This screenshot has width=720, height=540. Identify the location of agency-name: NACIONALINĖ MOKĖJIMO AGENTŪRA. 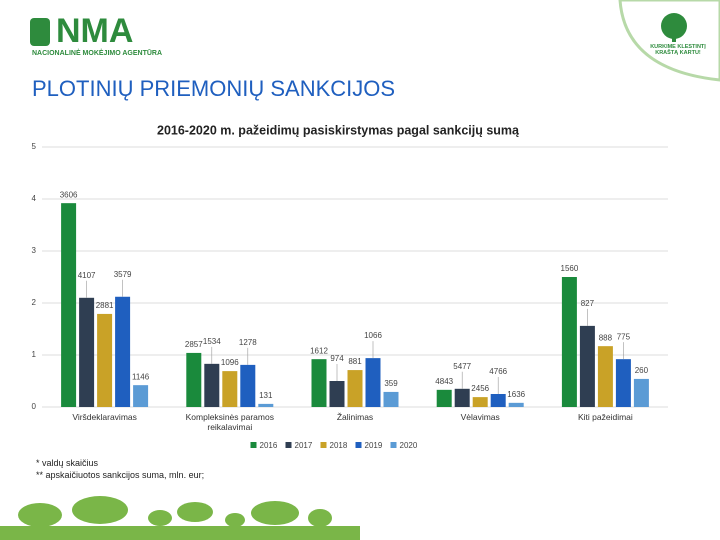
(97, 53).